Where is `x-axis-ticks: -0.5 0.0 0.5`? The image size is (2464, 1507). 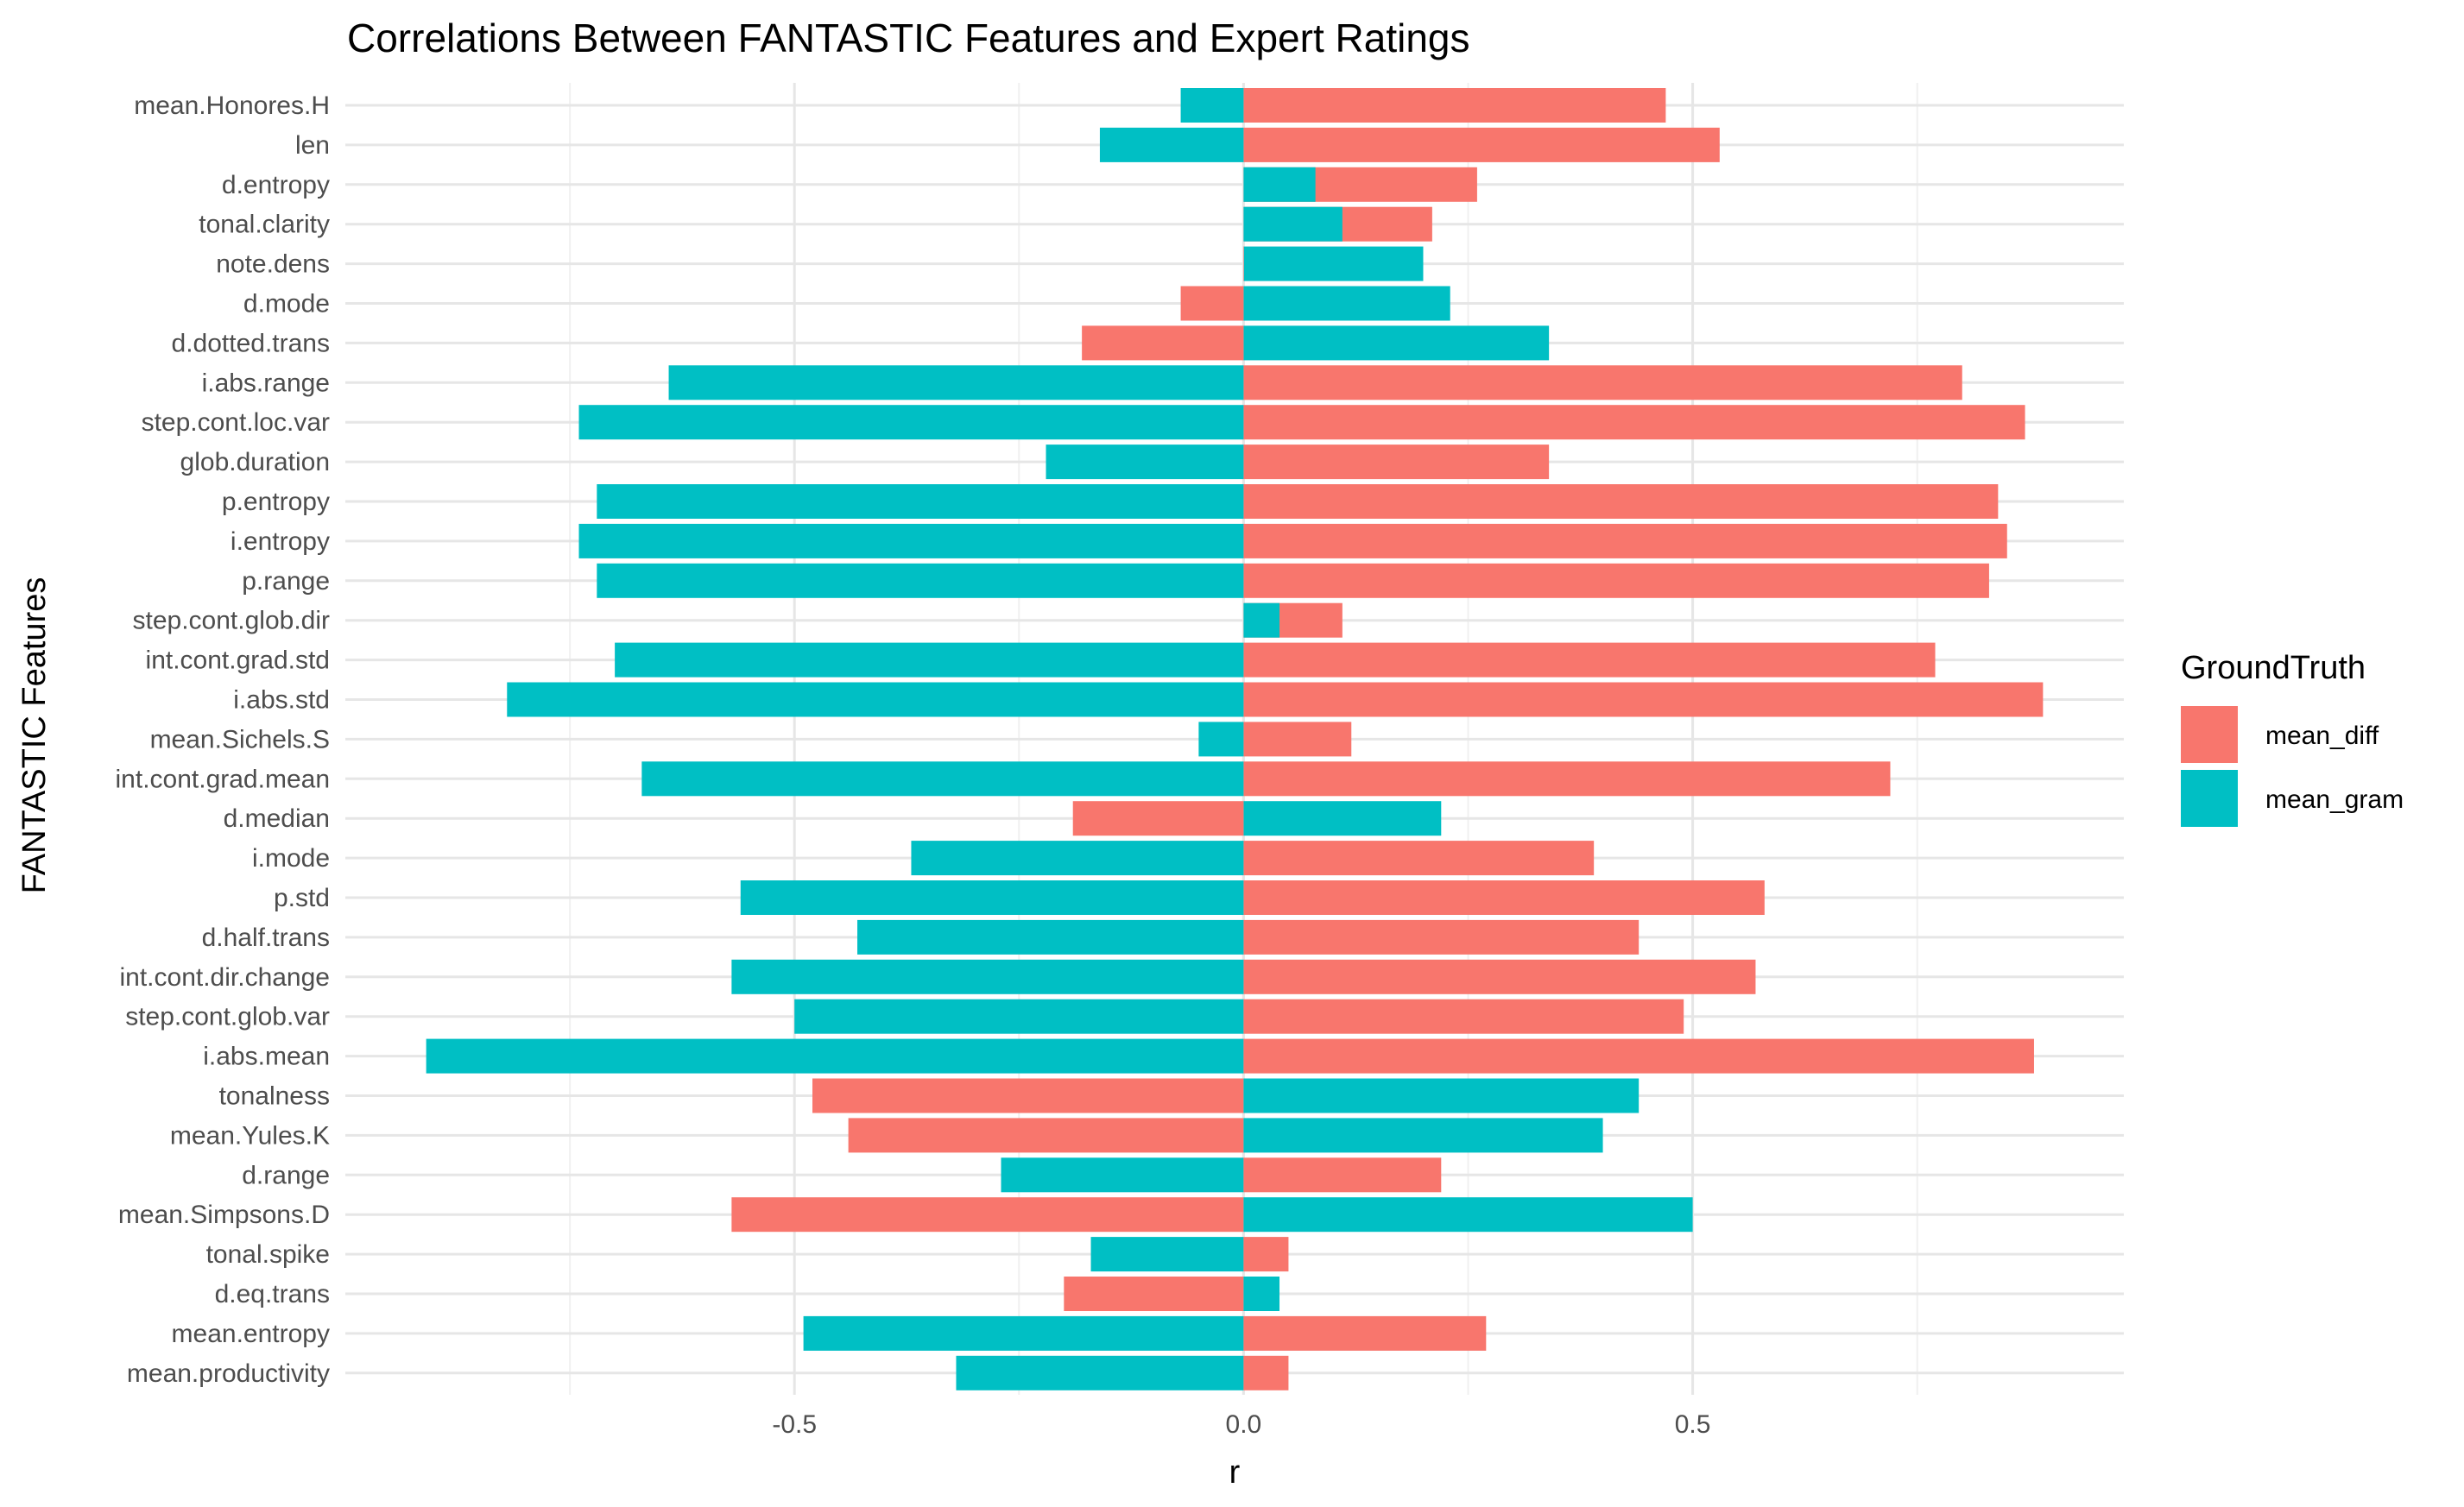 x-axis-ticks: -0.5 0.0 0.5 is located at coordinates (1241, 1425).